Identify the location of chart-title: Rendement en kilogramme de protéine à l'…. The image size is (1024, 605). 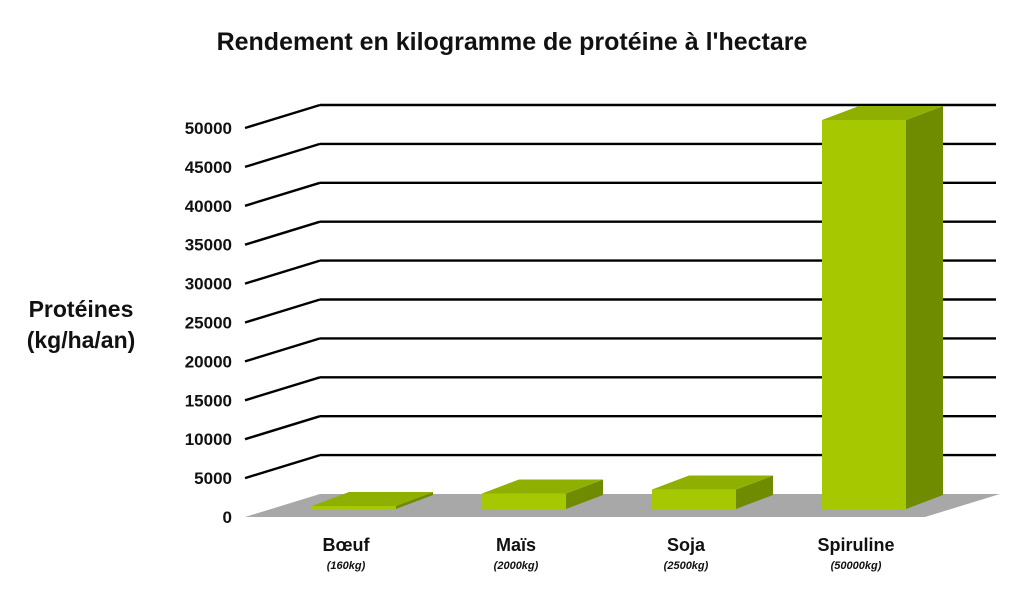
(512, 42).